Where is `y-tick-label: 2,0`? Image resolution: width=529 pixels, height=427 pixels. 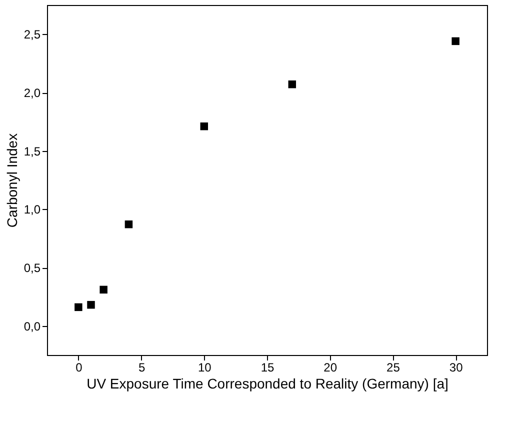
y-tick-label: 2,0 is located at coordinates (32, 93).